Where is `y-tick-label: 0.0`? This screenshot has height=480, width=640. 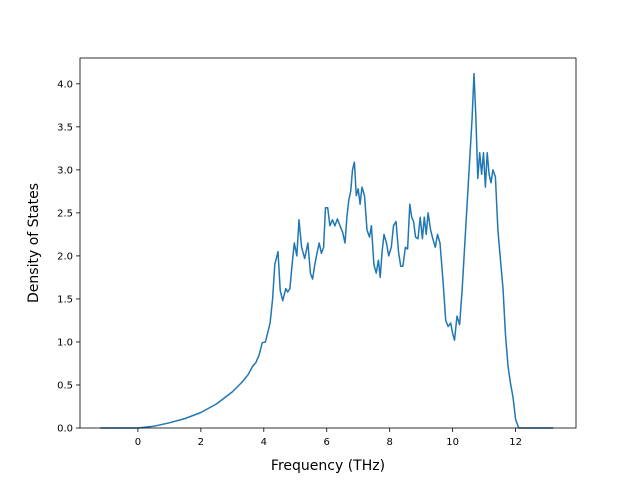 y-tick-label: 0.0 is located at coordinates (65, 429).